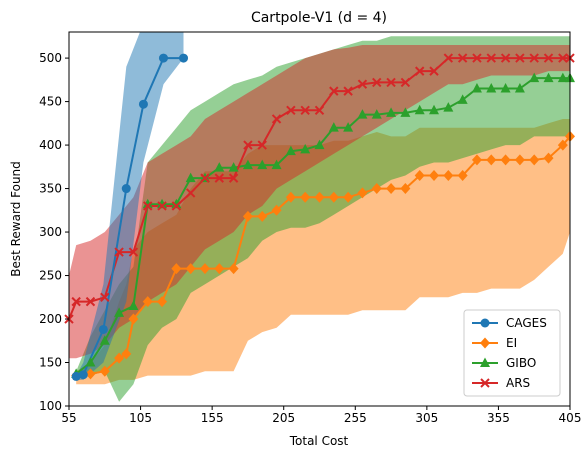 This screenshot has height=456, width=582. Describe the element at coordinates (498, 418) in the screenshot. I see `x-tick-label: 355` at that location.